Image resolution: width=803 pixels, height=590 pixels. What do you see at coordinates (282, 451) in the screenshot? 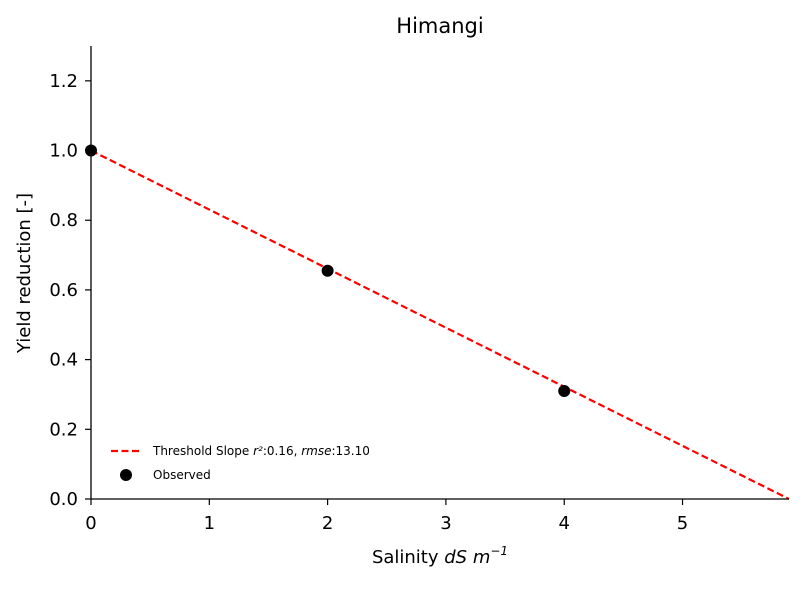
I see `legend-r2-value: :0.16,` at bounding box center [282, 451].